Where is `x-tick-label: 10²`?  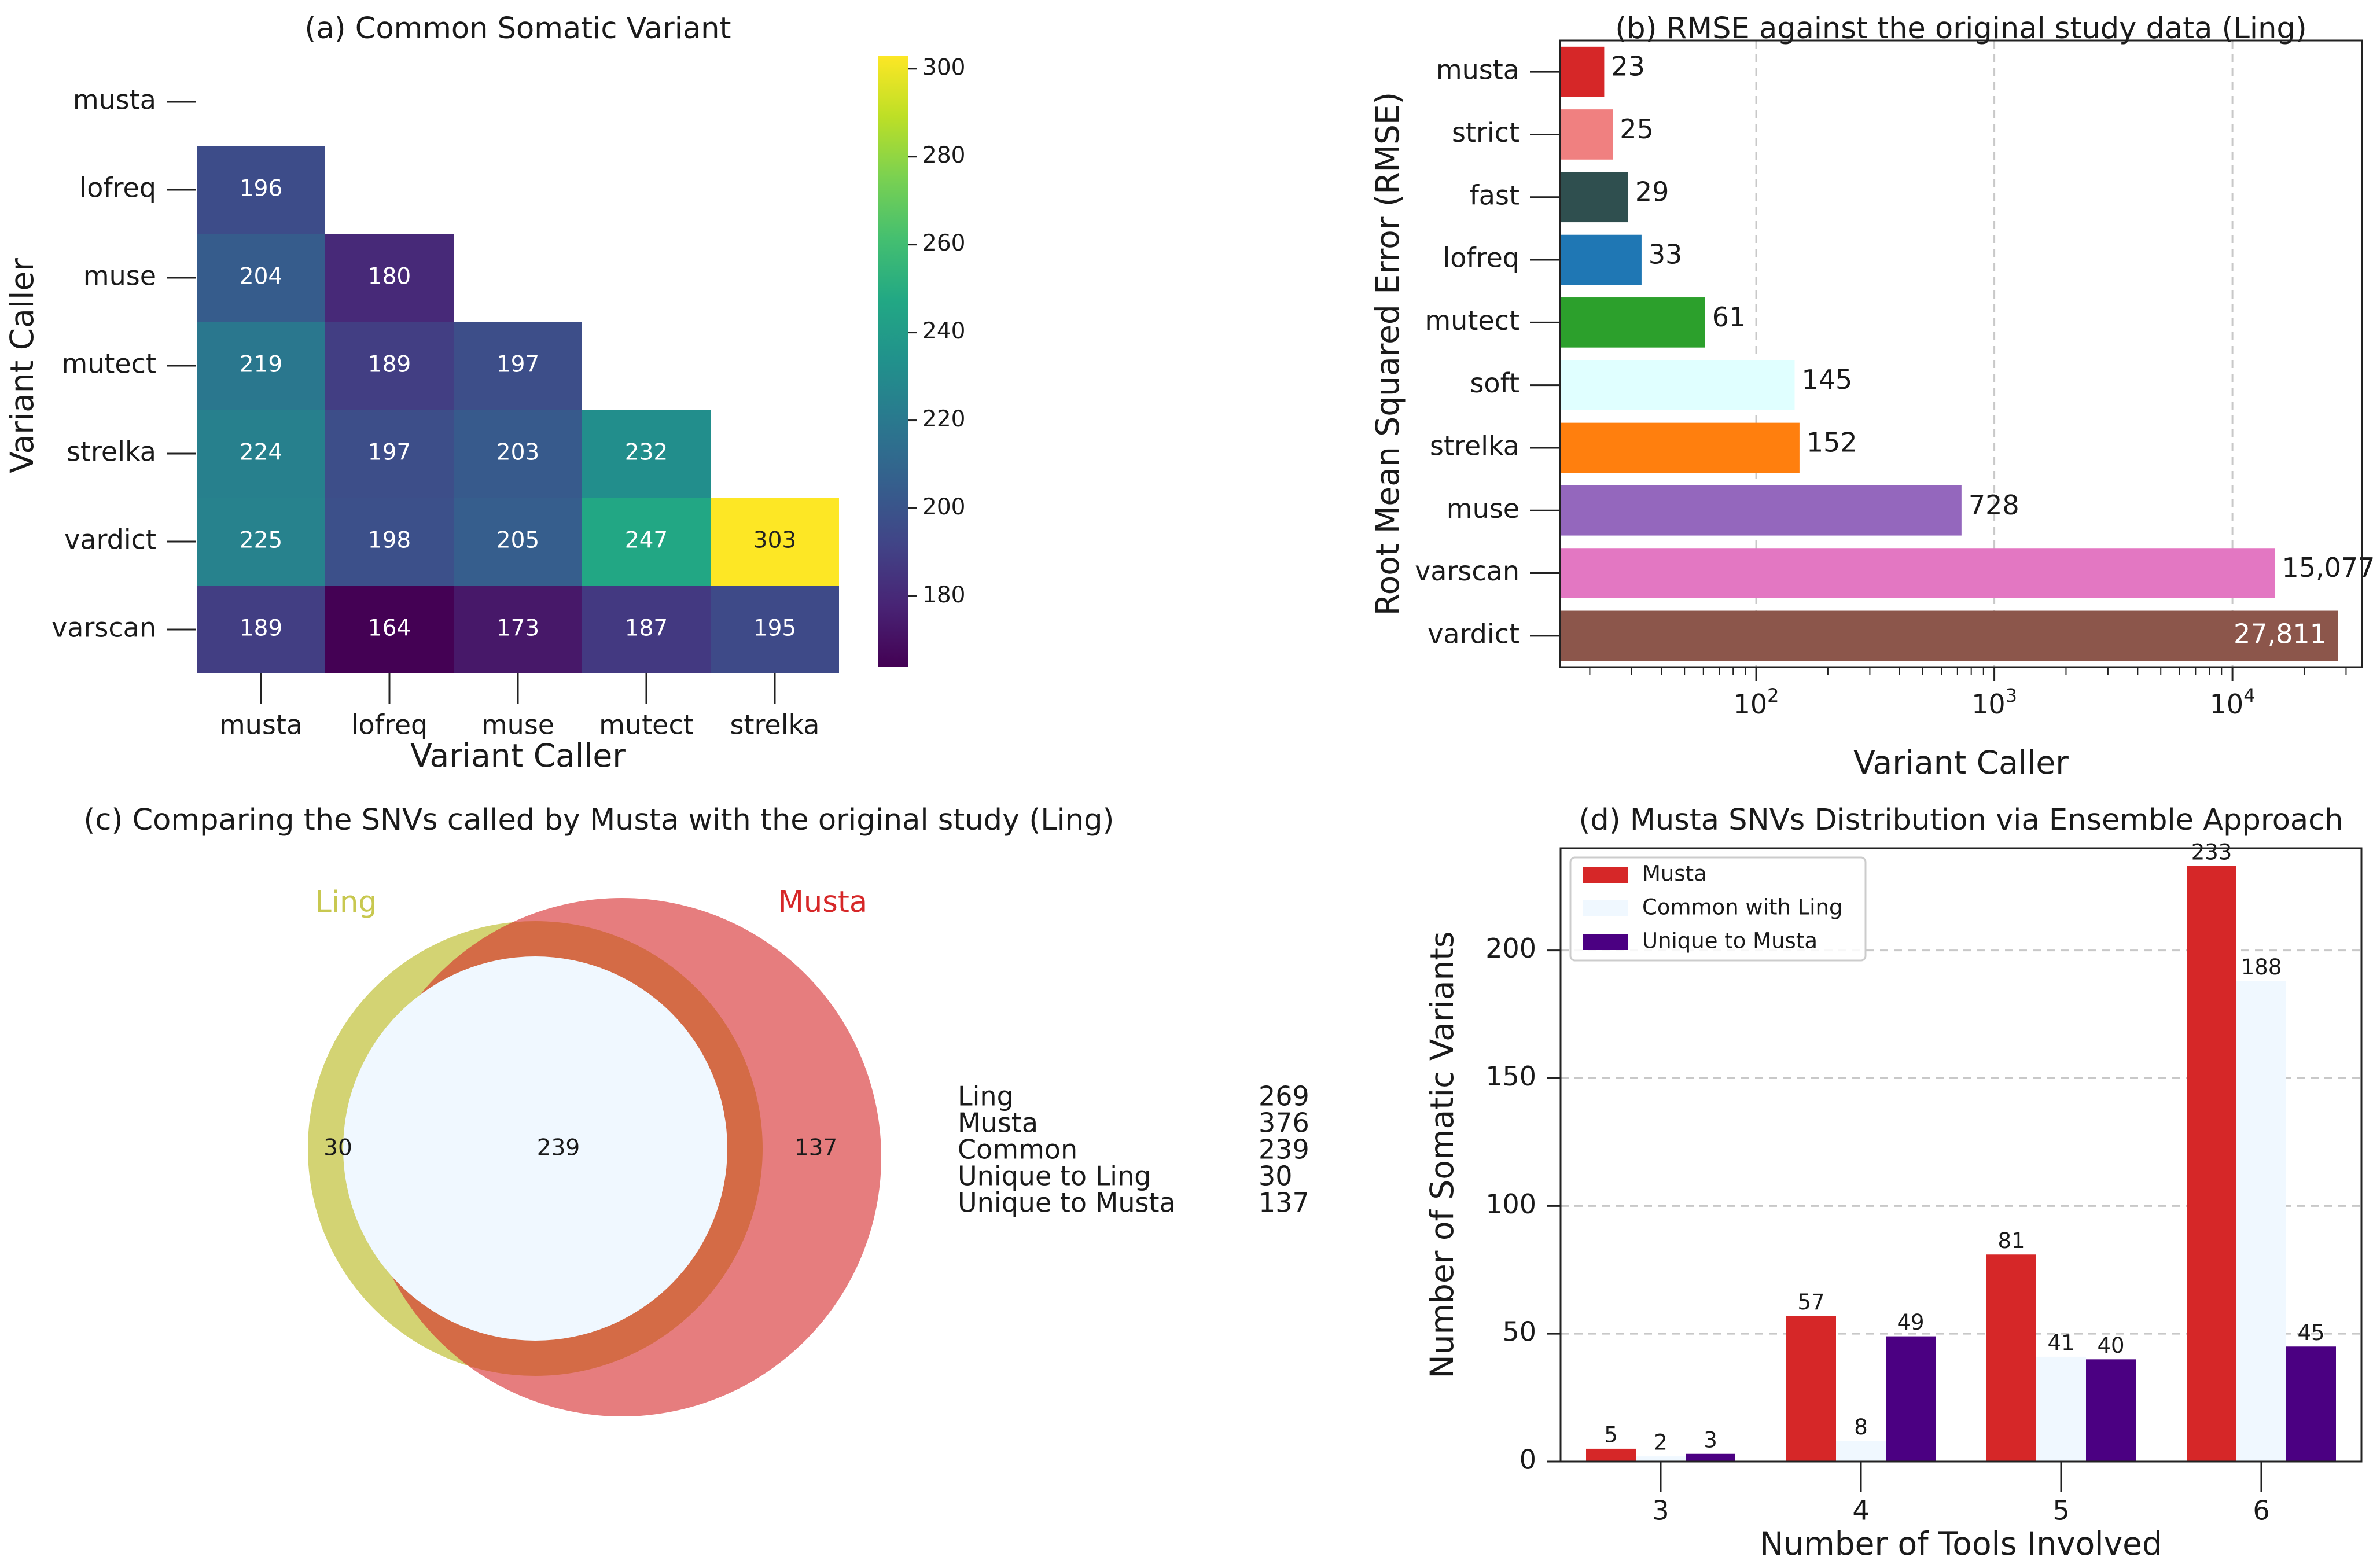
x-tick-label: 10² is located at coordinates (1756, 702).